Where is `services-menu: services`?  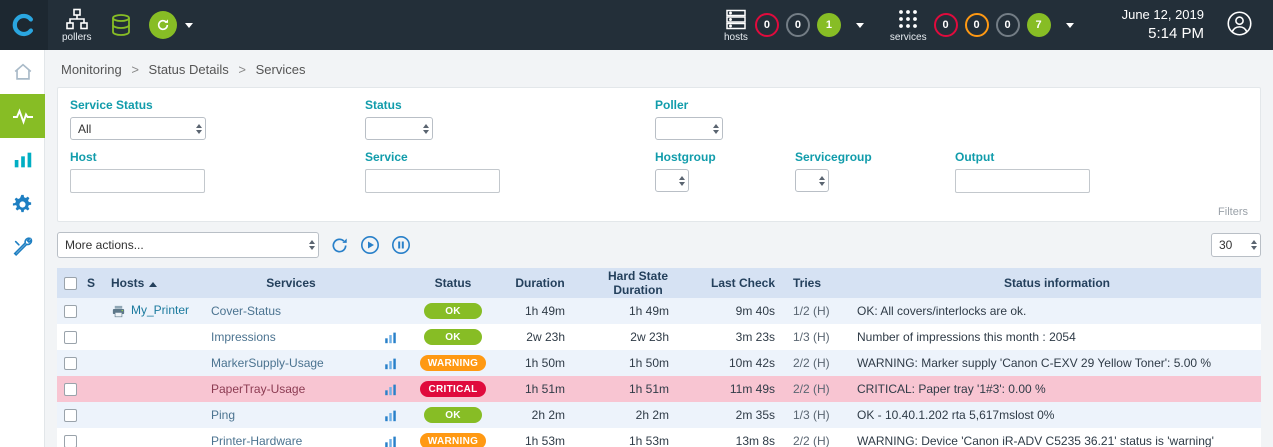
services-menu: services is located at coordinates (908, 25).